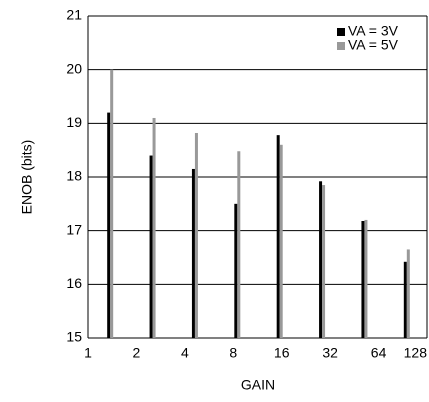  Describe the element at coordinates (330, 353) in the screenshot. I see `x-tick-label: 32` at that location.